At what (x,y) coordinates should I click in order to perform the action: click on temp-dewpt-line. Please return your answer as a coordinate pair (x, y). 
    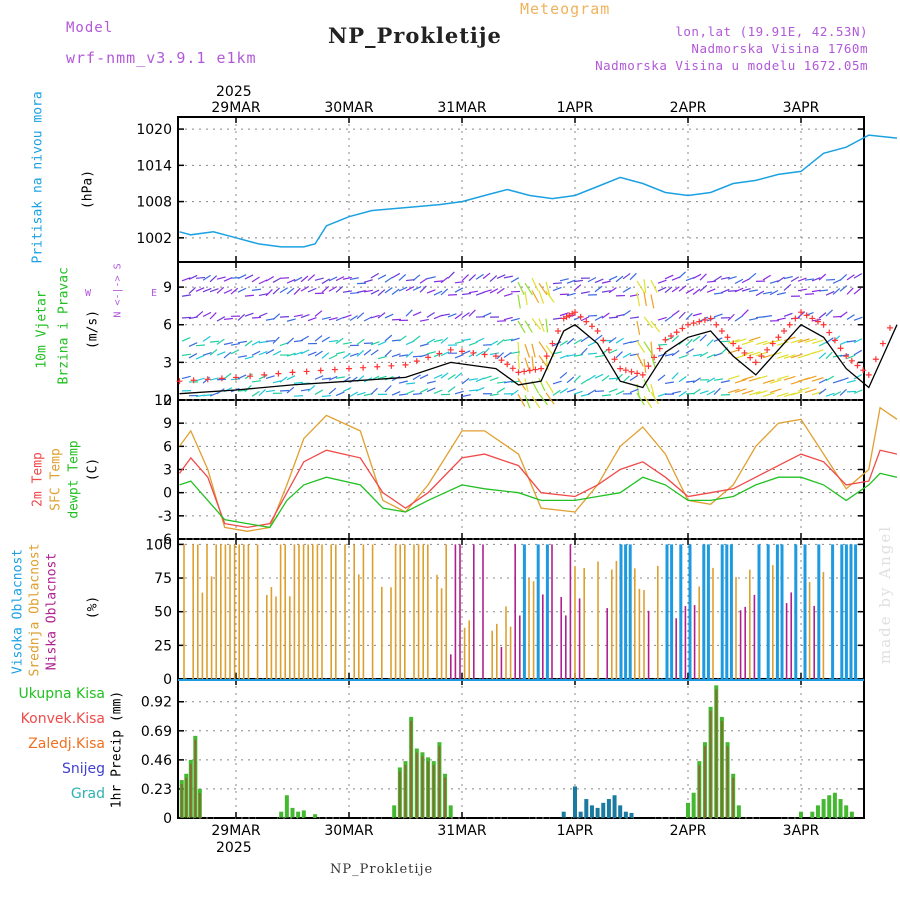
    Looking at the image, I should click on (538, 500).